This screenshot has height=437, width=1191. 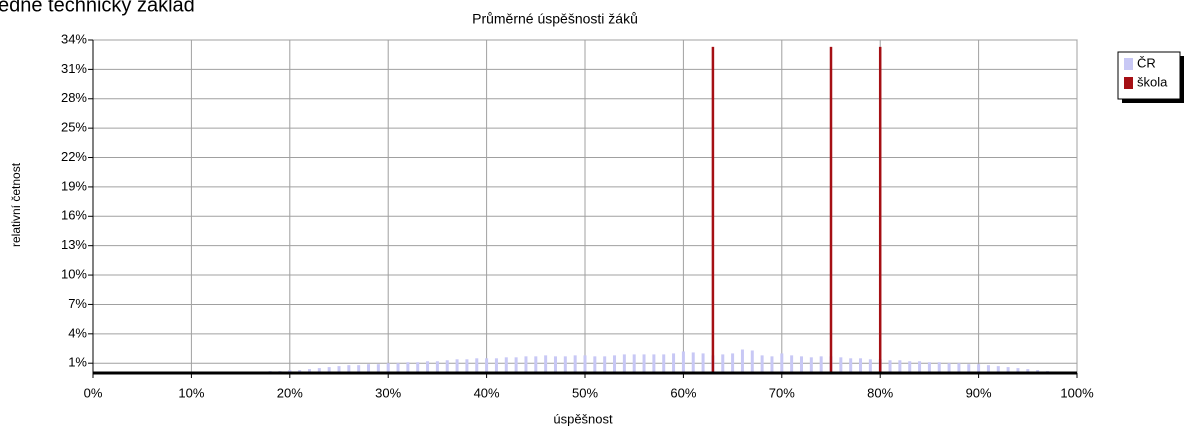 What do you see at coordinates (290, 392) in the screenshot?
I see `x-tick-label: 20%` at bounding box center [290, 392].